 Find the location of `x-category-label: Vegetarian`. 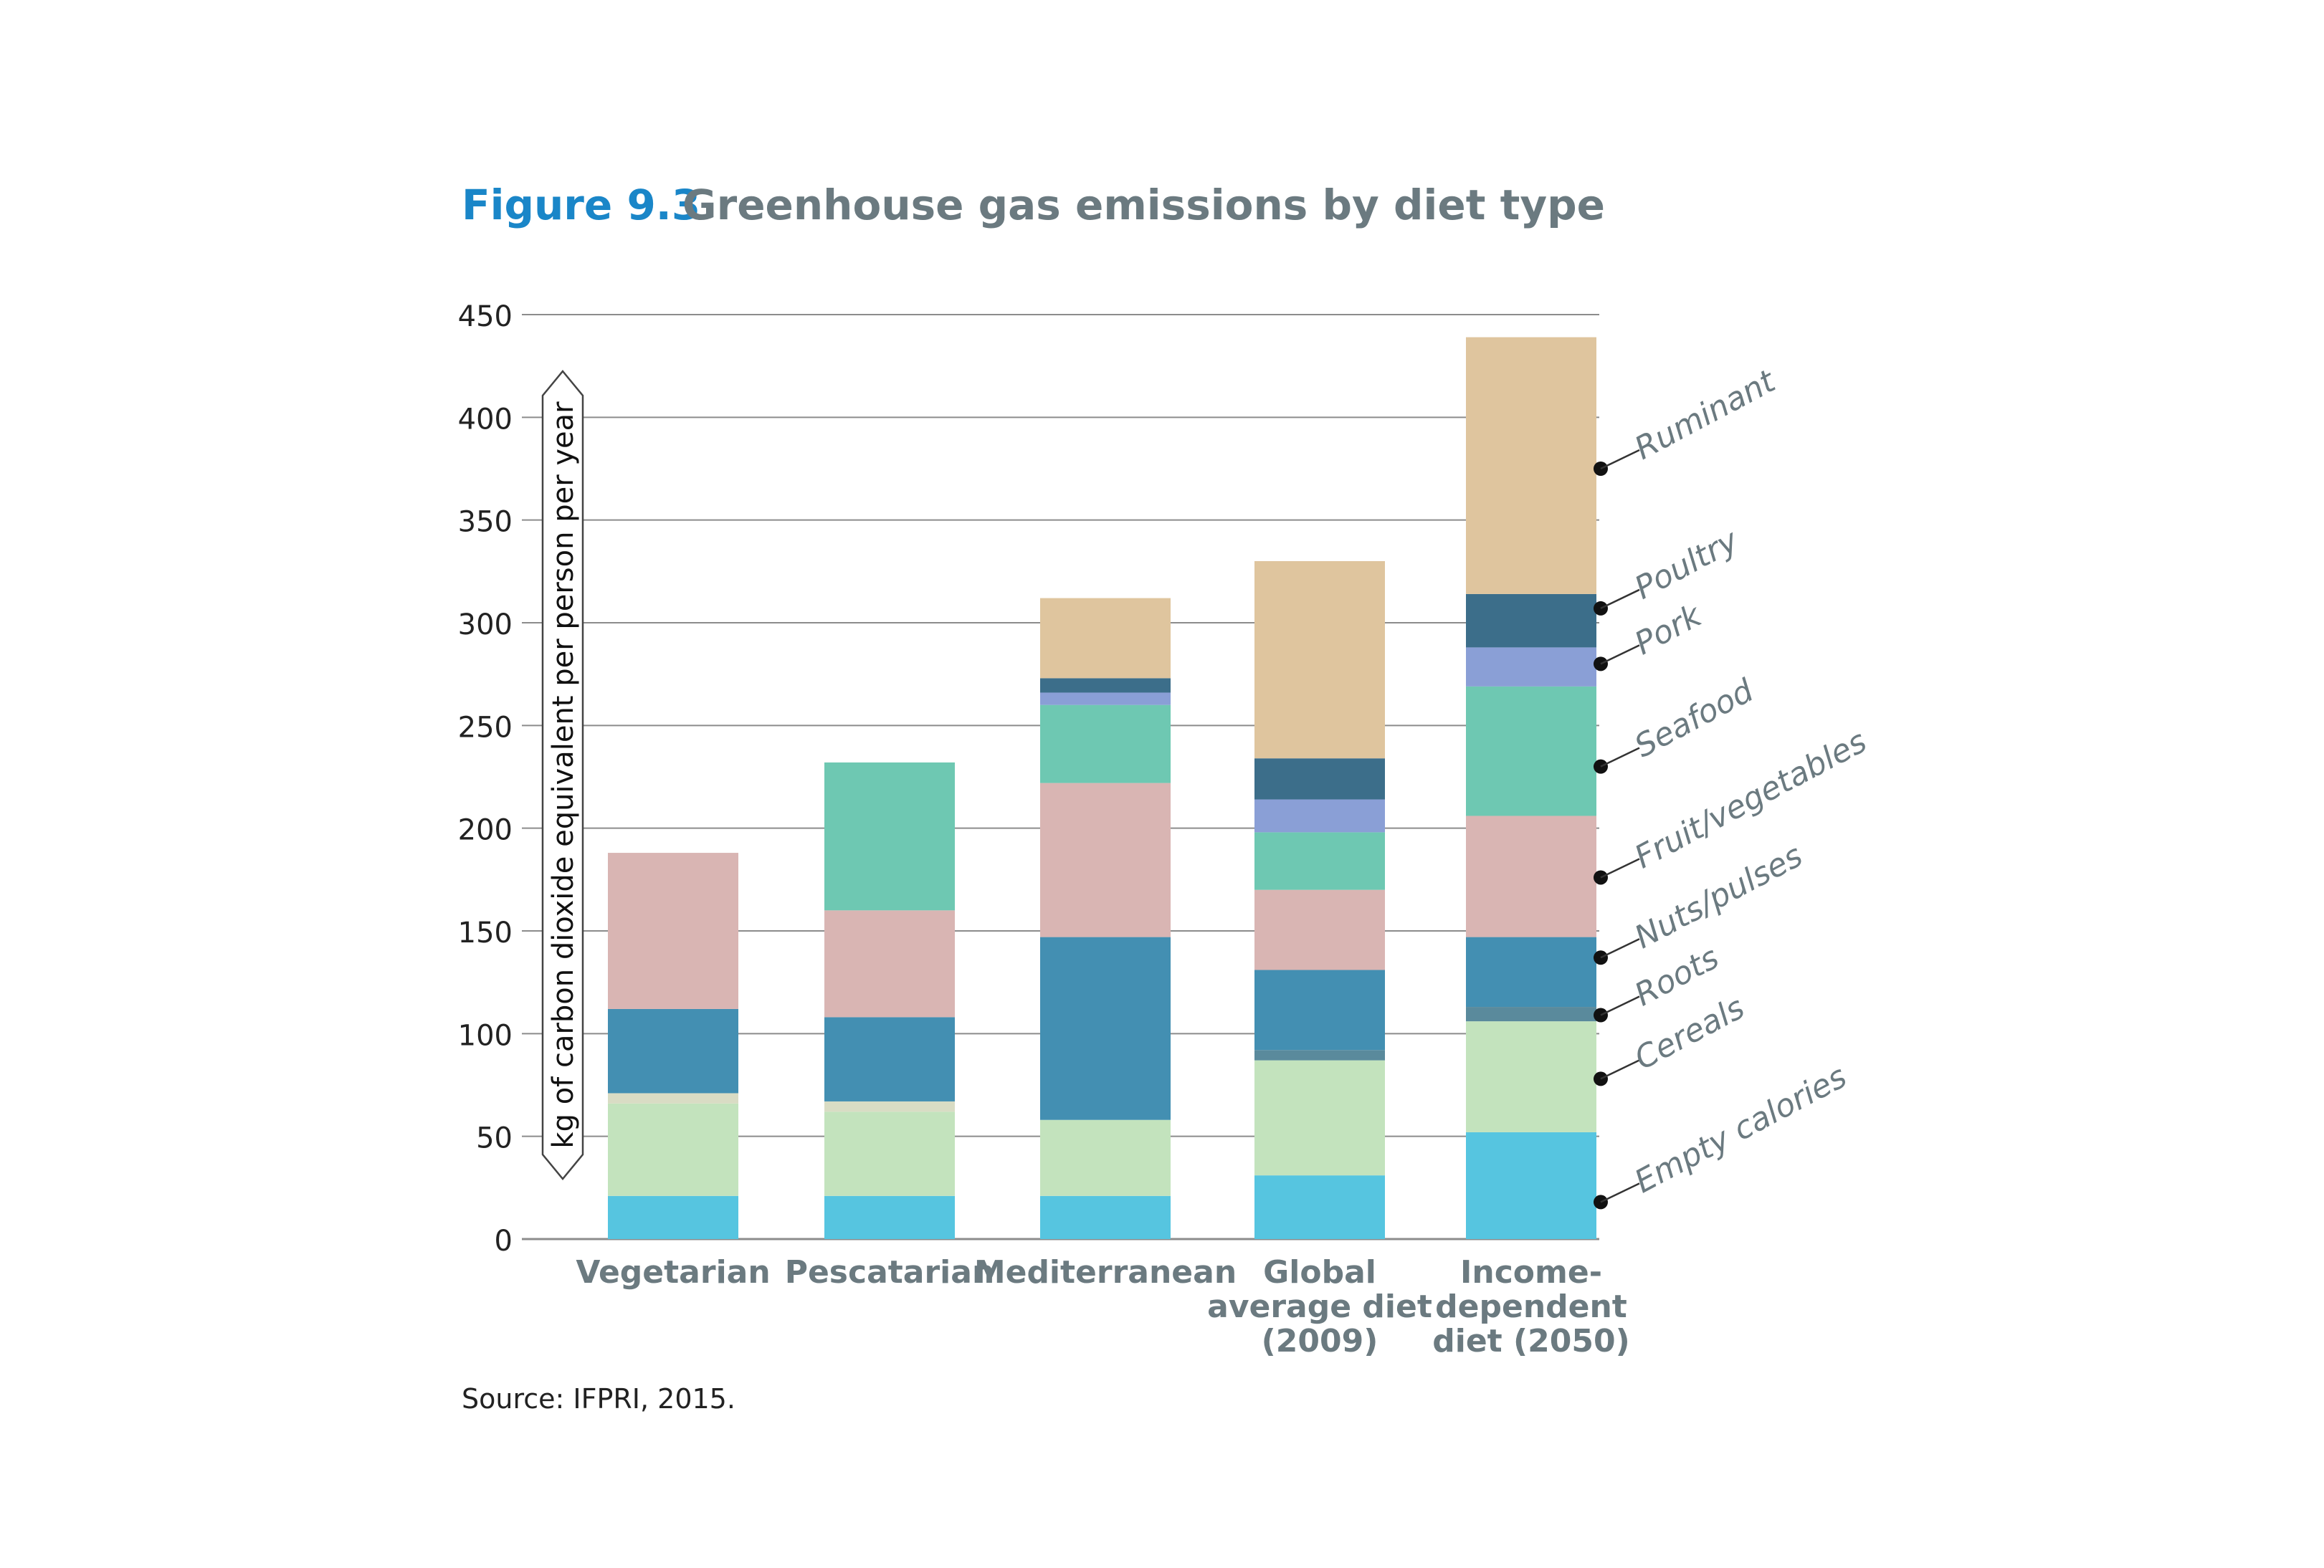

x-category-label: Vegetarian is located at coordinates (673, 1273).